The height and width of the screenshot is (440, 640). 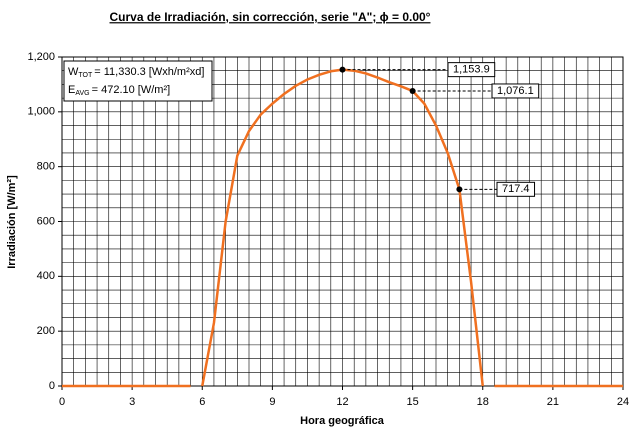 What do you see at coordinates (41, 57) in the screenshot?
I see `y-tick-label: 1,200` at bounding box center [41, 57].